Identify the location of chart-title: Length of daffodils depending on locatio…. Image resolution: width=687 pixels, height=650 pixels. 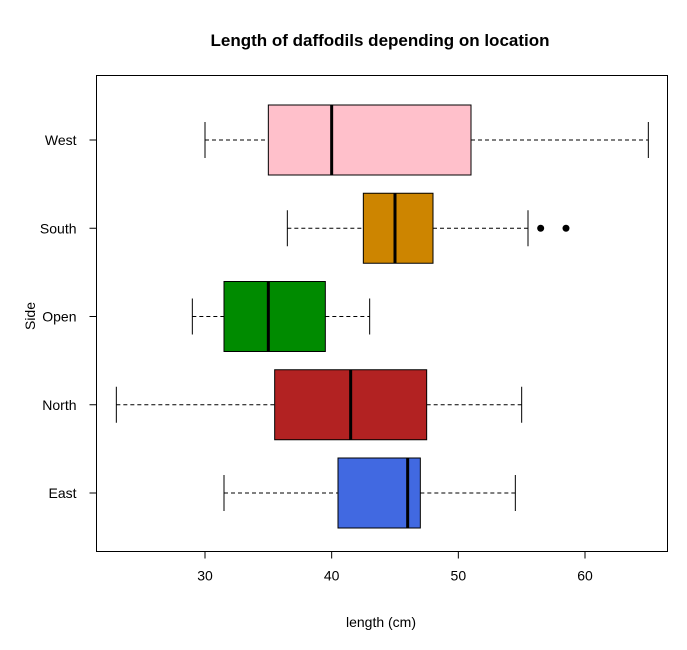
(379, 40).